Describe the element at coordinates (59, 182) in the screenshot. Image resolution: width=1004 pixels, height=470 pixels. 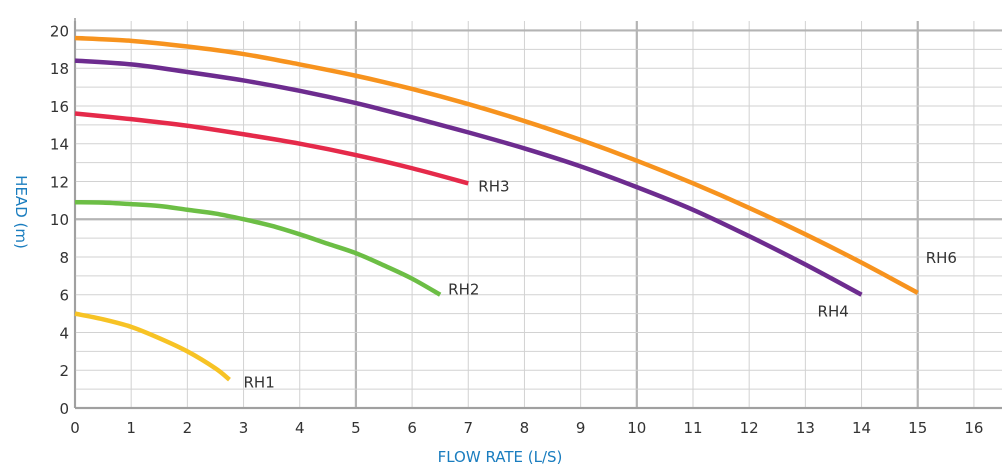
I see `y-tick-label: 12` at that location.